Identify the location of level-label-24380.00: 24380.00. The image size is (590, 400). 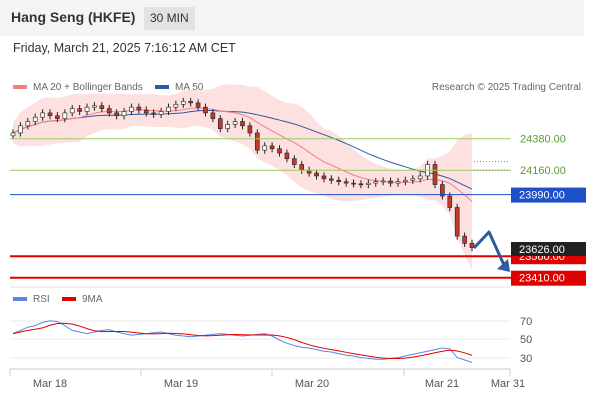
(543, 140).